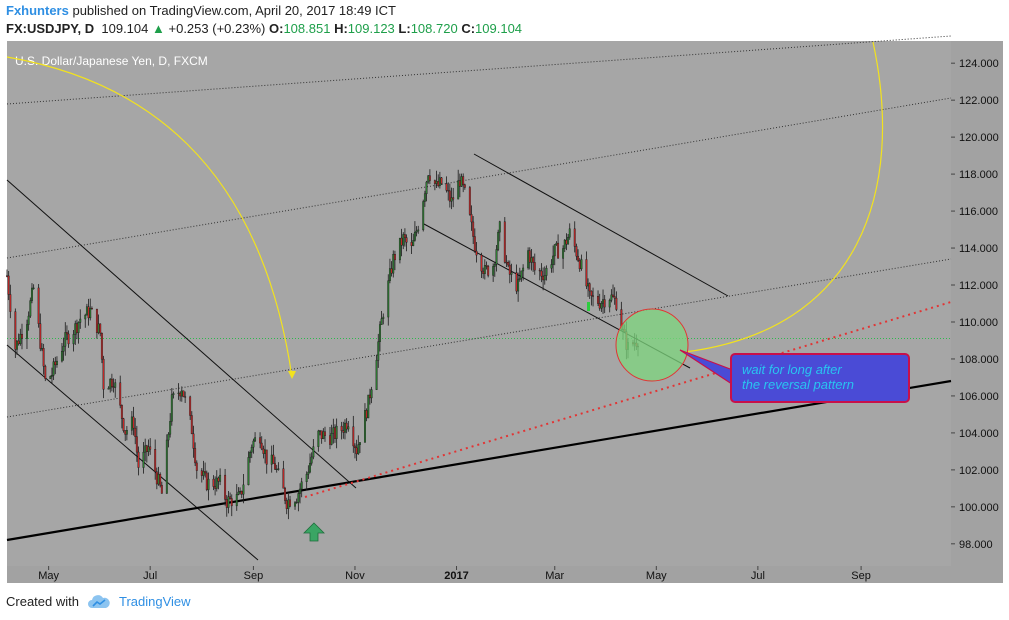  I want to click on created-with-label: Created with, so click(42, 601).